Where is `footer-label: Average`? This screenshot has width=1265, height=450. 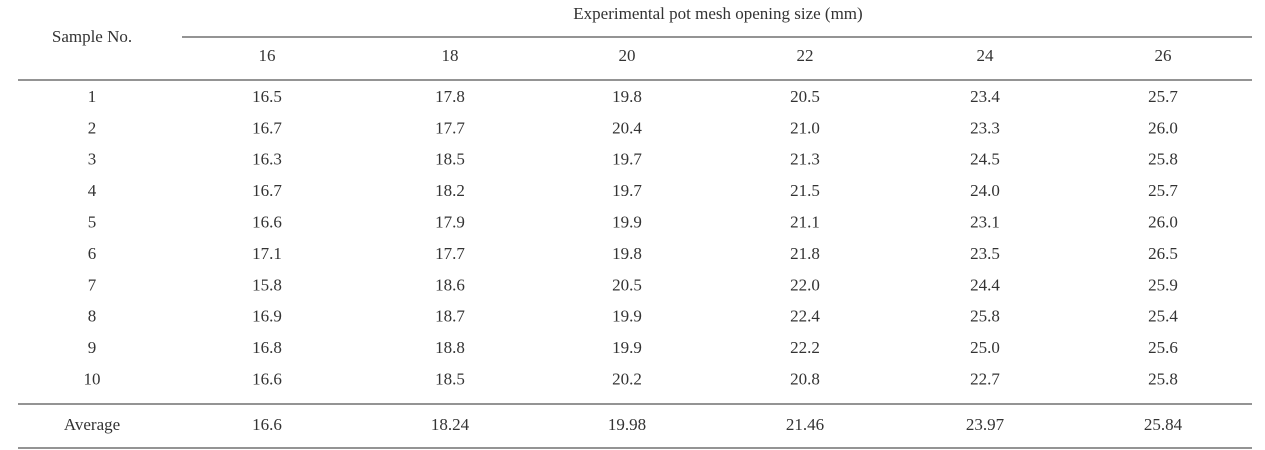
footer-label: Average is located at coordinates (92, 424).